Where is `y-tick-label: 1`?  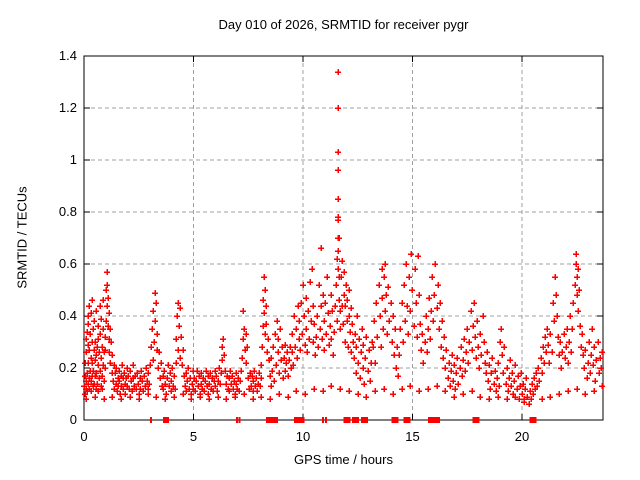
y-tick-label: 1 is located at coordinates (73, 159).